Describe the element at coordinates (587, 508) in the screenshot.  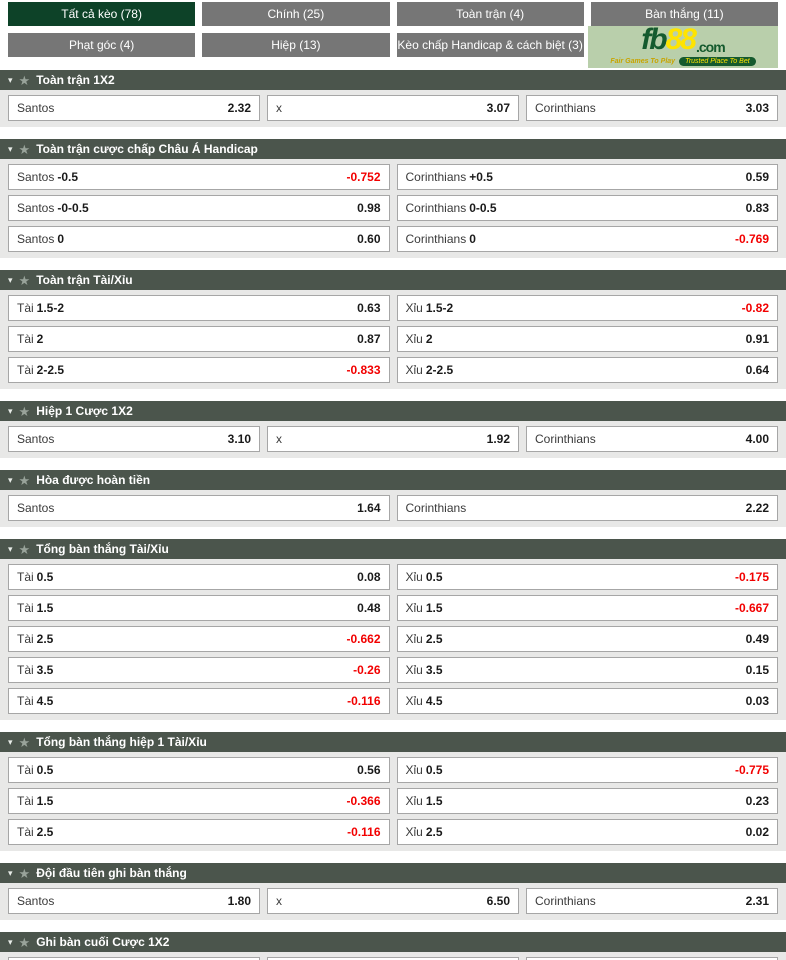
I see `odds-cell: Corinthians 2.22` at that location.